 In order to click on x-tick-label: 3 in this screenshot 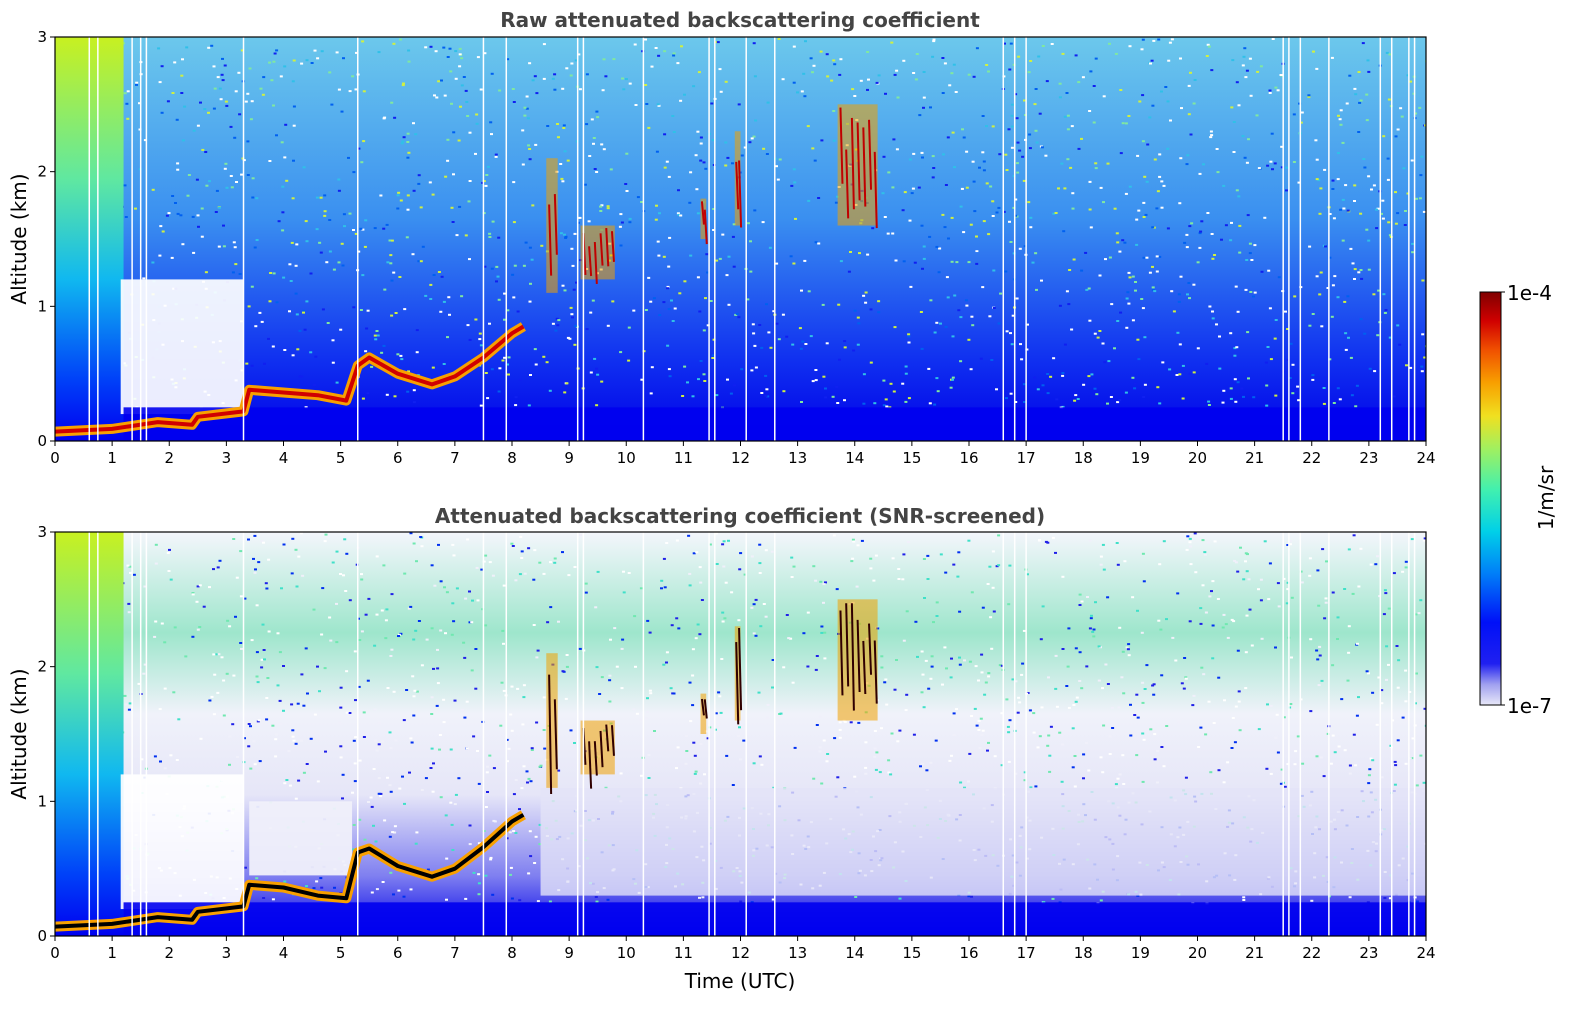, I will do `click(227, 953)`.